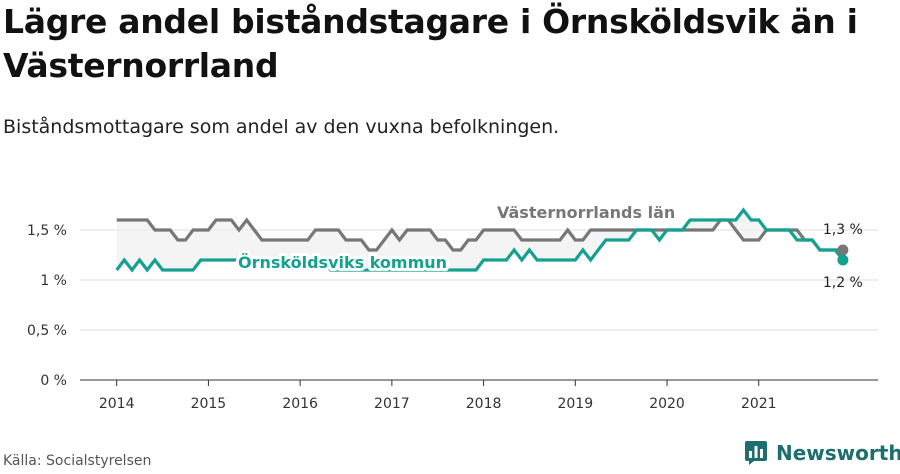 The width and height of the screenshot is (900, 474). I want to click on series-label: Västernorrlands län, so click(586, 212).